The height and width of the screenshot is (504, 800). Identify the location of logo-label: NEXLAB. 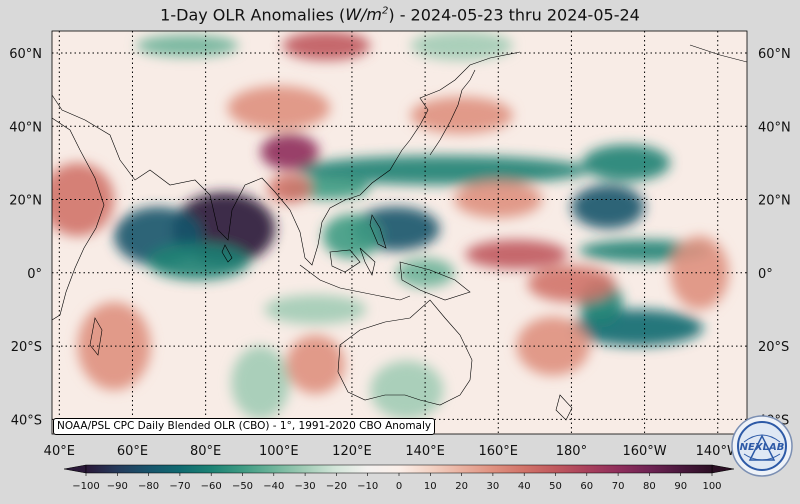
(762, 447).